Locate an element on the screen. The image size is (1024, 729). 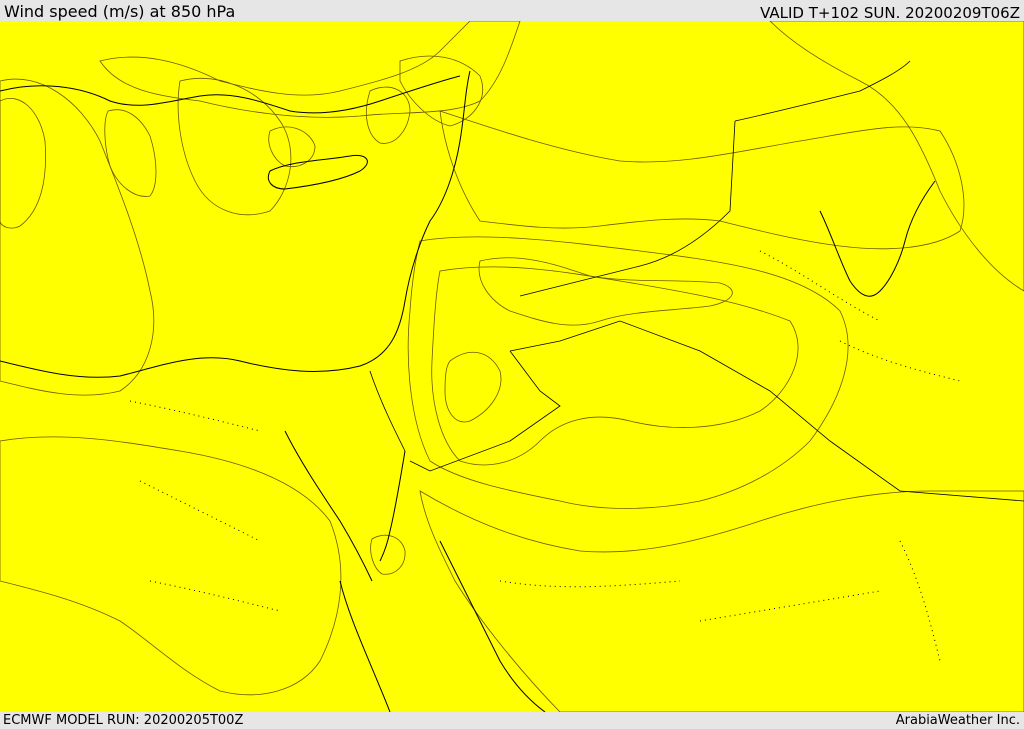
light-wind-region-northeast is located at coordinates (896, 156).